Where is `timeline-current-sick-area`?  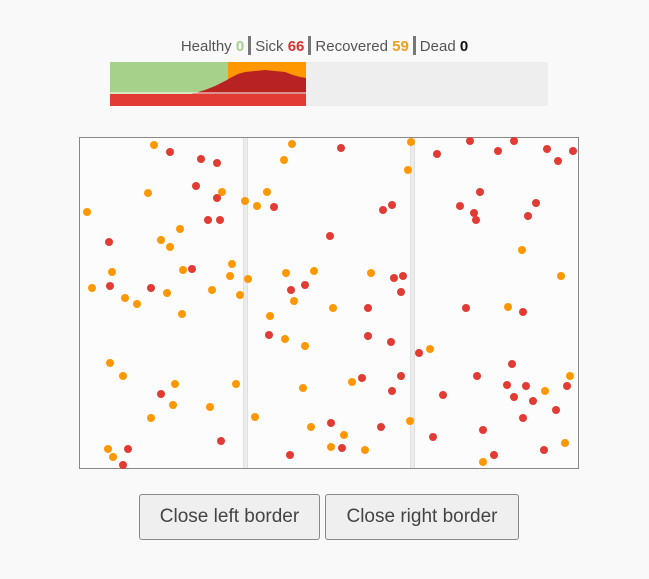 timeline-current-sick-area is located at coordinates (208, 100).